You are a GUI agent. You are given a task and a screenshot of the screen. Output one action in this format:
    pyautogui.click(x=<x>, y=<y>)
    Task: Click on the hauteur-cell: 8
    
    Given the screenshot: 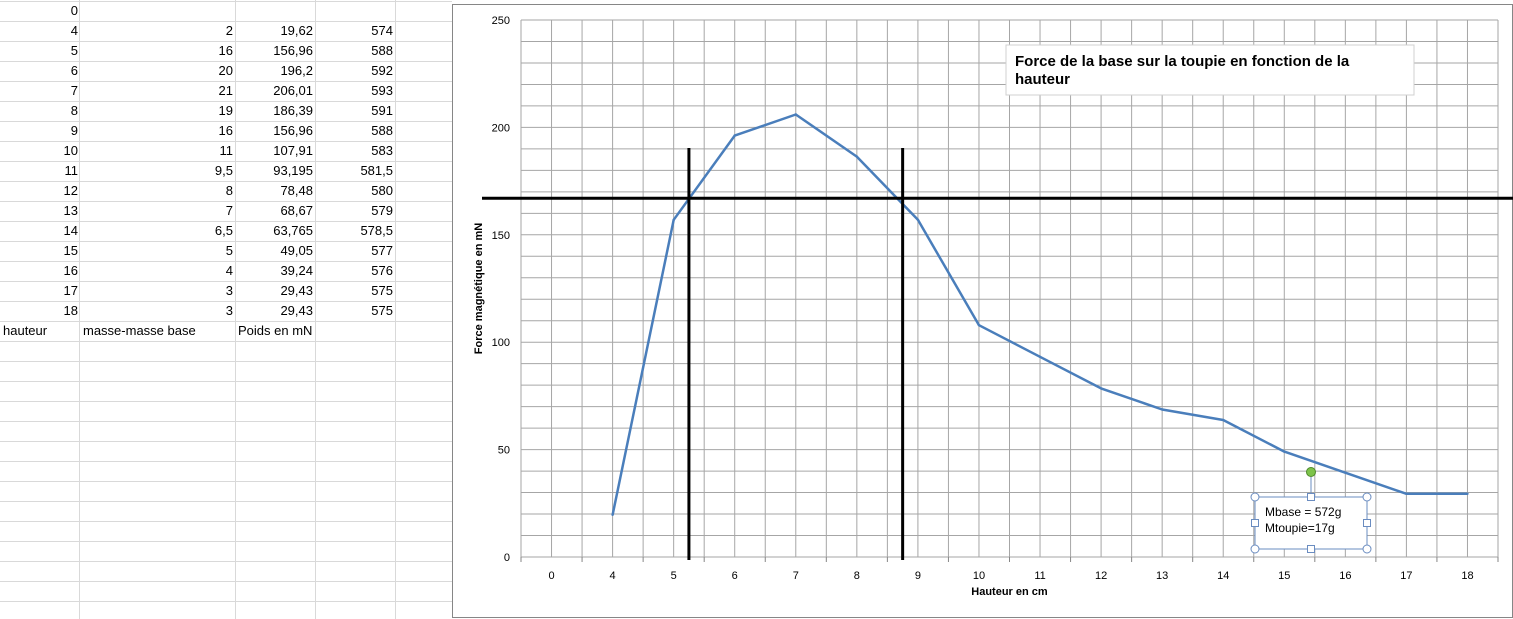 What is the action you would take?
    pyautogui.click(x=74, y=110)
    